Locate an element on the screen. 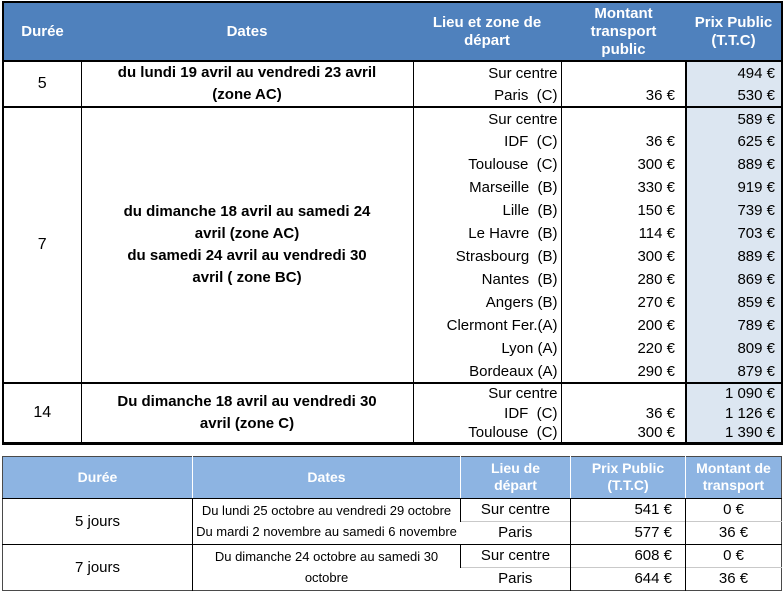 Image resolution: width=783 pixels, height=599 pixels. montant-transport-cell: 220 € is located at coordinates (623, 348).